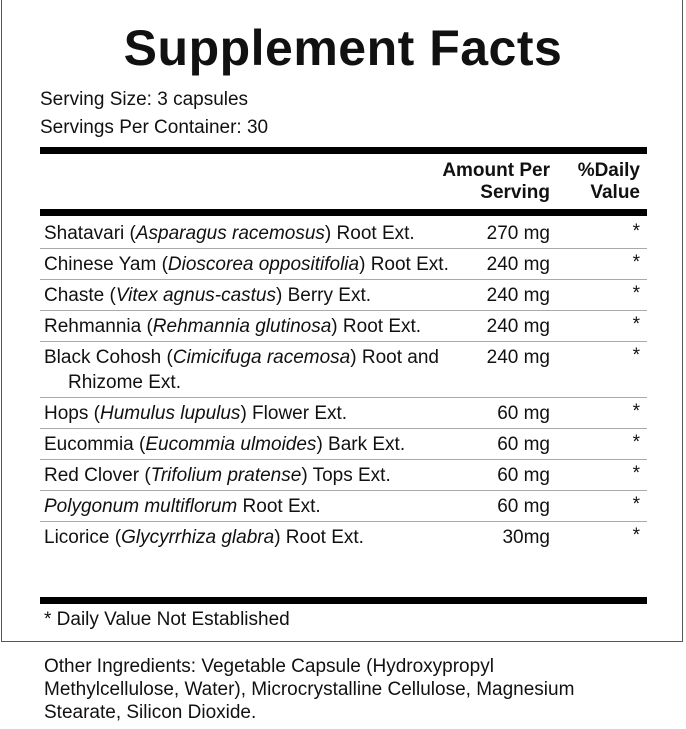  I want to click on serving-size: Serving Size: 3 capsules, so click(144, 99).